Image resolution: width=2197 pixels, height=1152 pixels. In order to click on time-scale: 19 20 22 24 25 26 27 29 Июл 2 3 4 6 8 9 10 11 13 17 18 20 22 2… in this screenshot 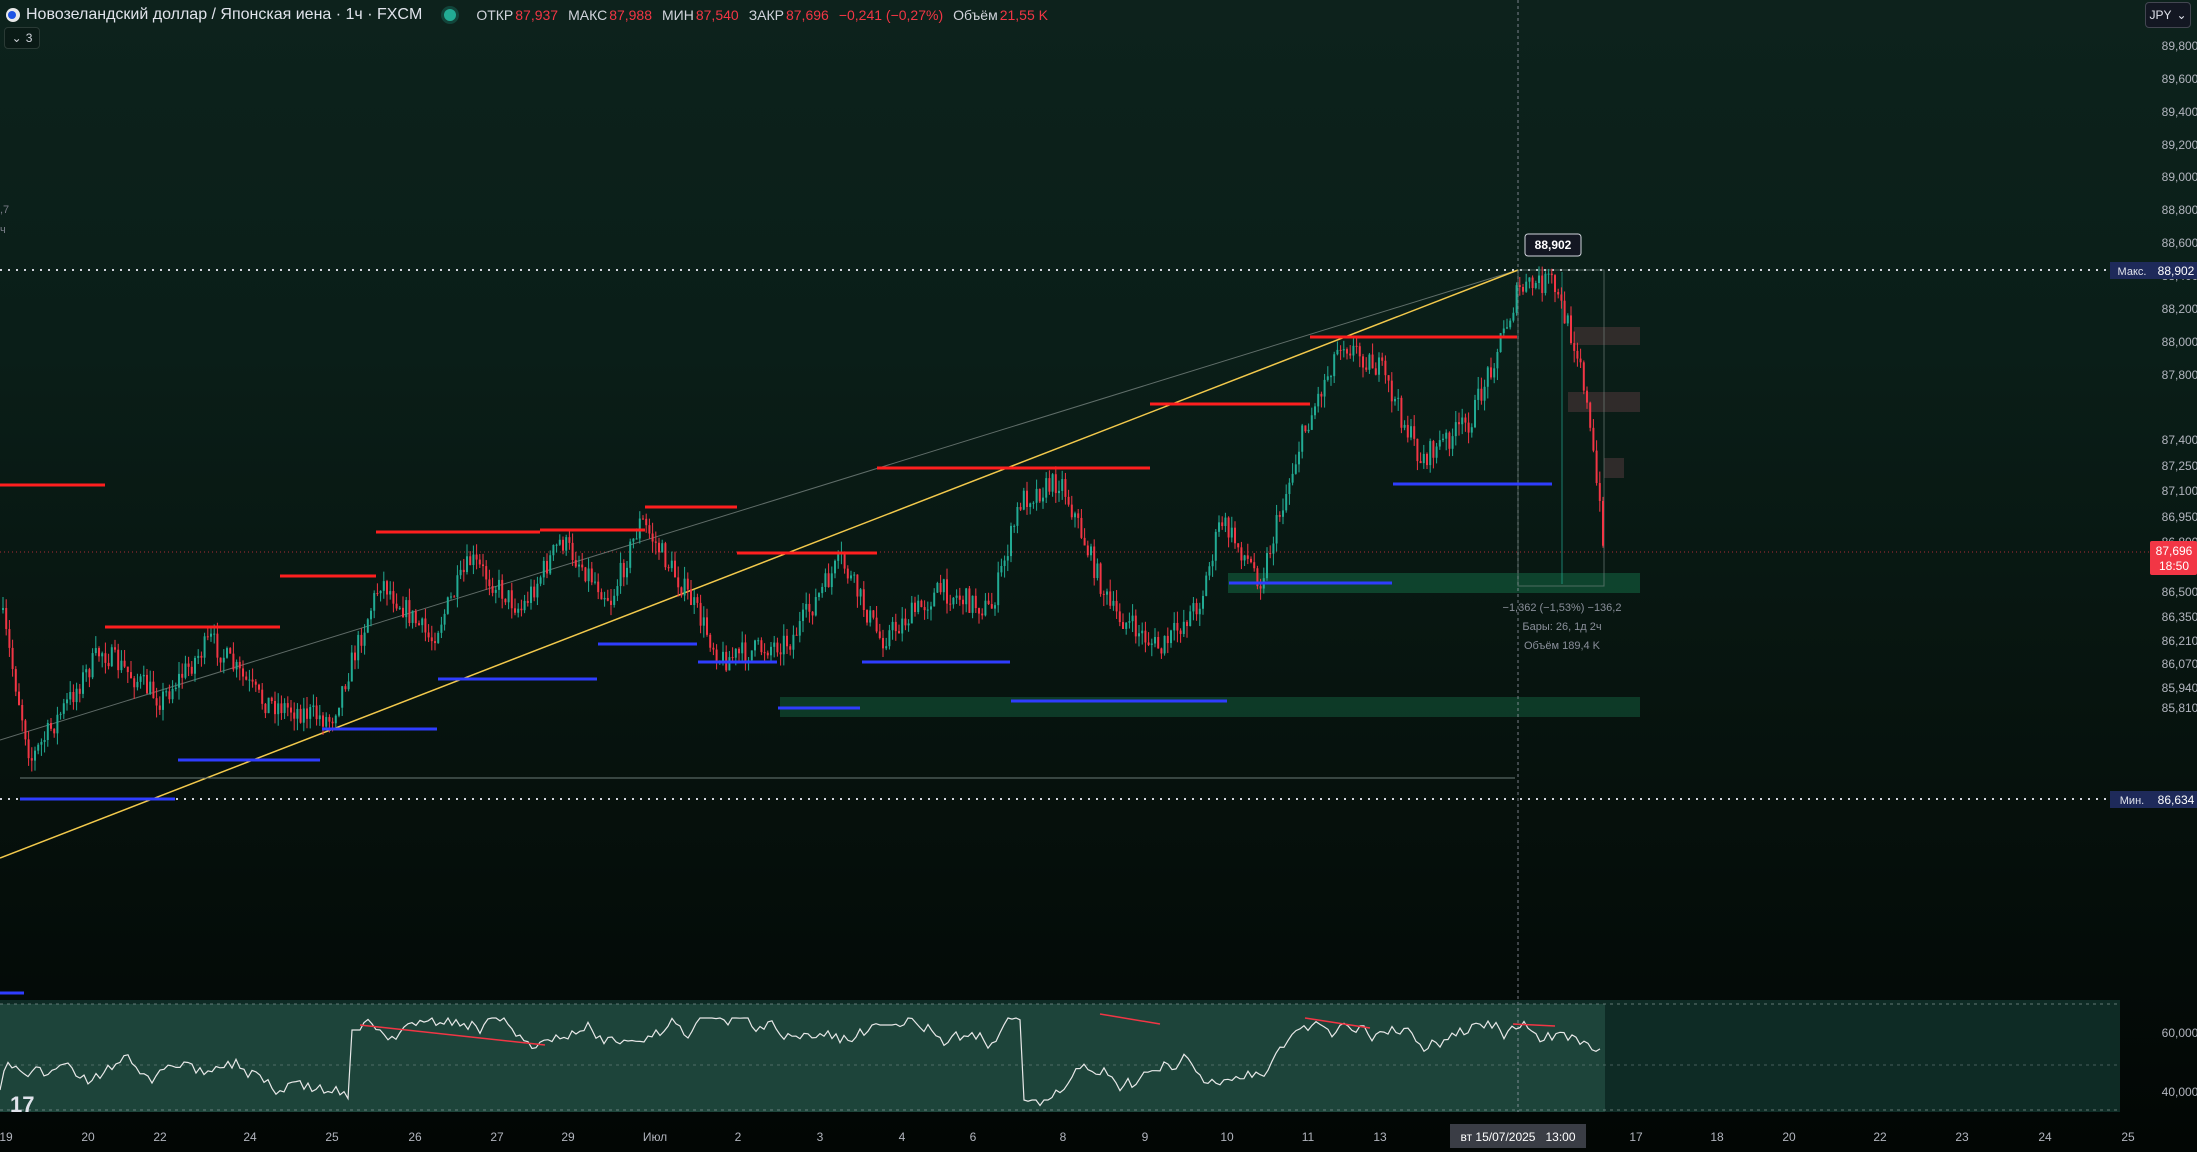, I will do `click(1067, 1137)`.